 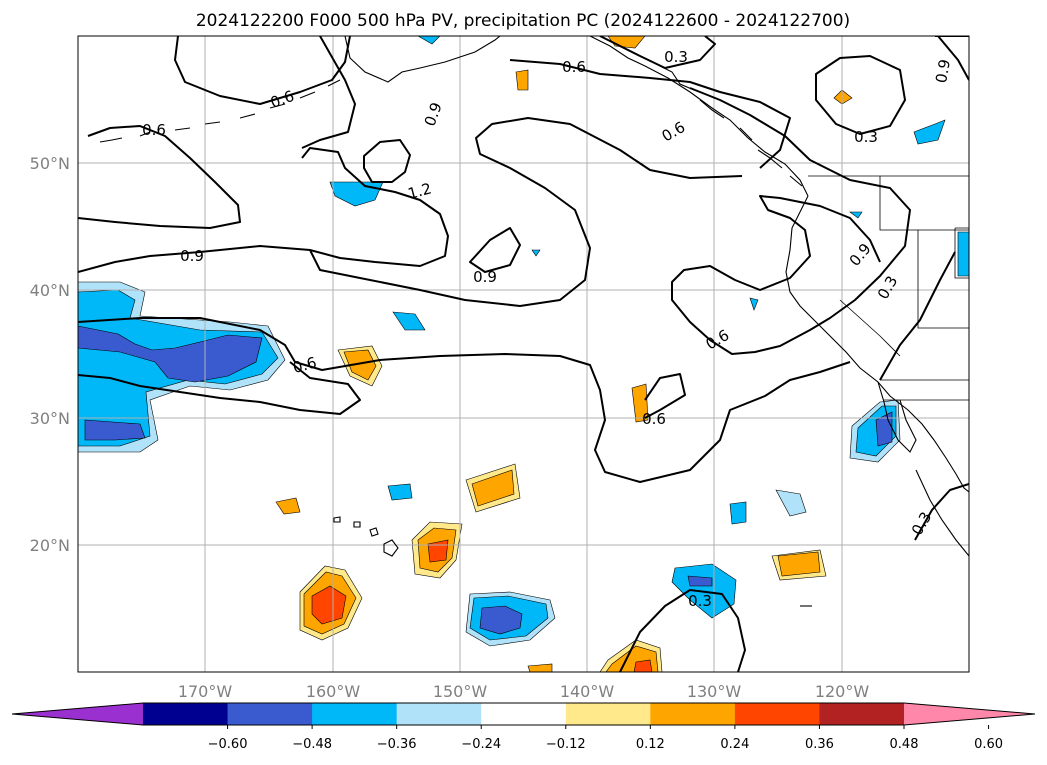 What do you see at coordinates (460, 691) in the screenshot?
I see `lon-tick-label: 150°W` at bounding box center [460, 691].